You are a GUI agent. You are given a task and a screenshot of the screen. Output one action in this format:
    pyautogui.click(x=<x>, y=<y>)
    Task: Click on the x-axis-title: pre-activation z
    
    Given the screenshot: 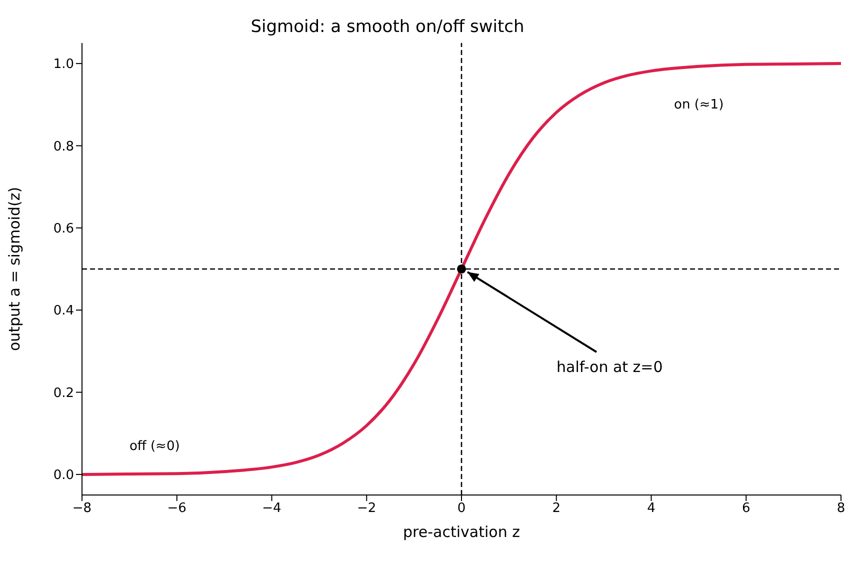 What is the action you would take?
    pyautogui.click(x=461, y=532)
    